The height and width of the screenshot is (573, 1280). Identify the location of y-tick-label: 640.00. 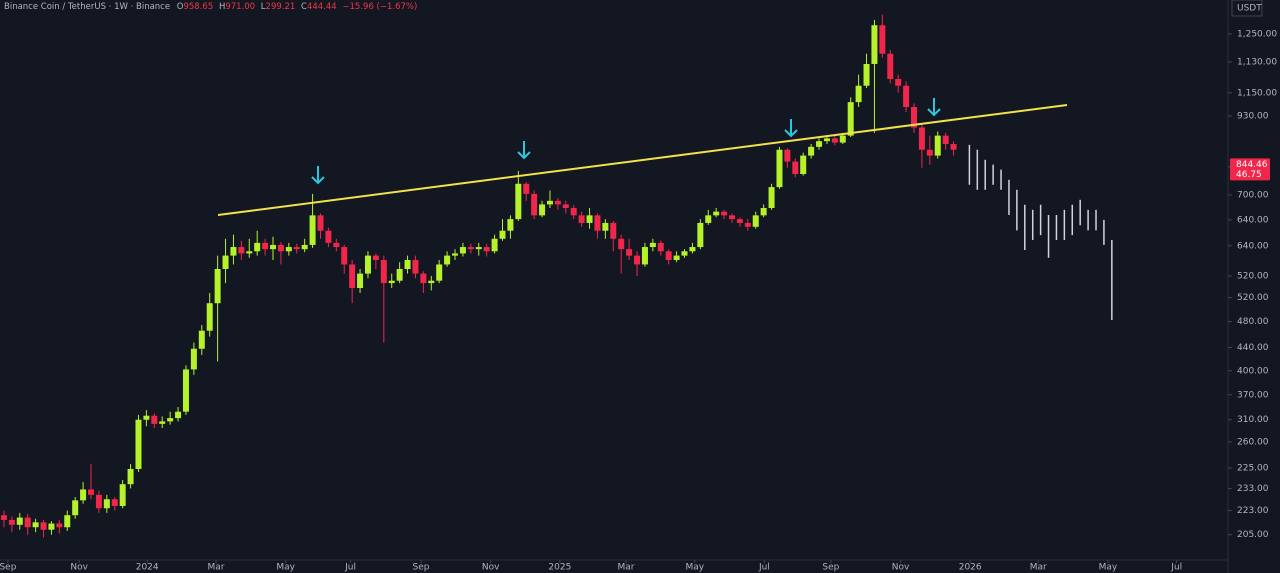
(1253, 220).